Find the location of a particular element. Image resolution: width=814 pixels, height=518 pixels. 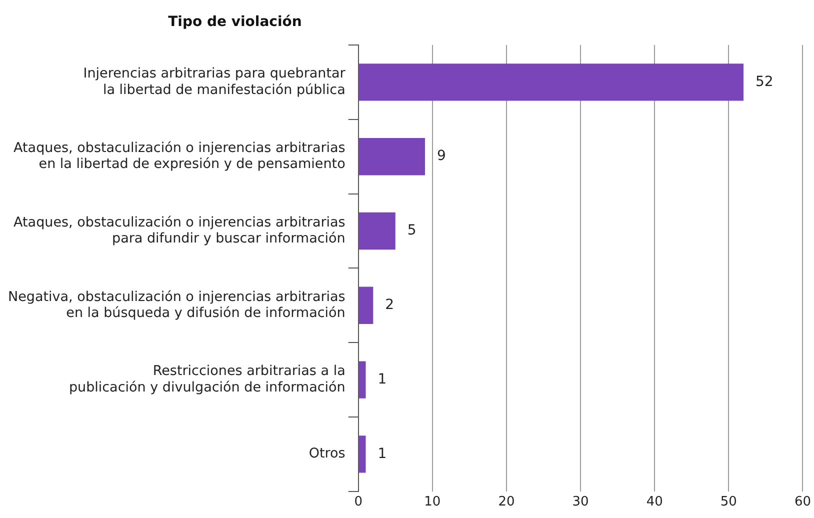

x-tick-label: 10 is located at coordinates (432, 502).